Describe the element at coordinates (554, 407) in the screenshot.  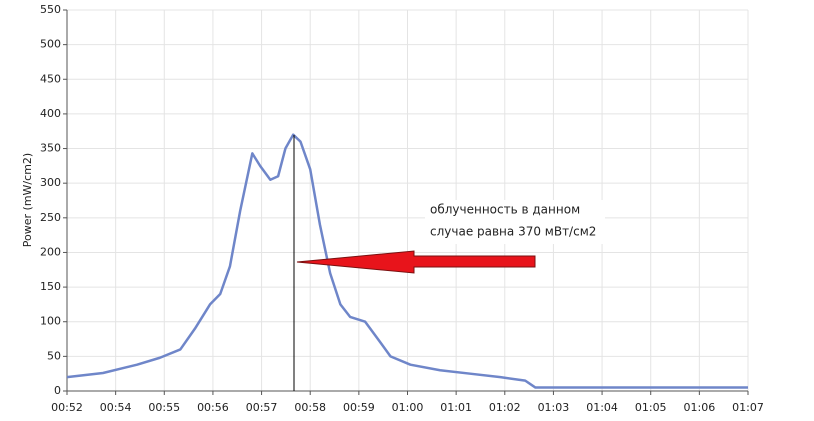
I see `x-tick-label: 01:03` at that location.